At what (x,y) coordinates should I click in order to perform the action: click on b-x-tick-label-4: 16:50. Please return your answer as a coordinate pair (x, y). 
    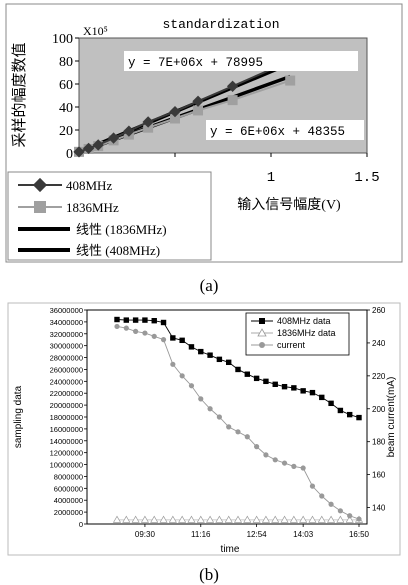
    Looking at the image, I should click on (359, 534).